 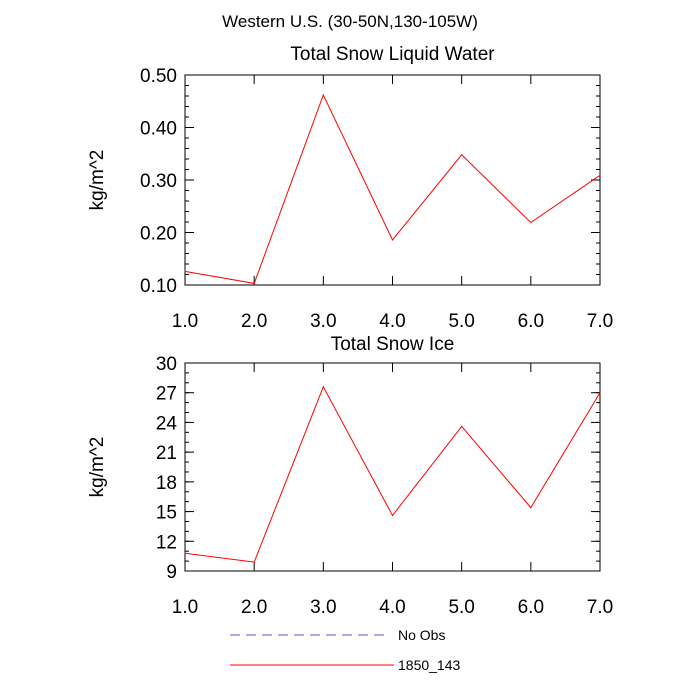 What do you see at coordinates (421, 635) in the screenshot?
I see `legend-label-no-obs: No Obs` at bounding box center [421, 635].